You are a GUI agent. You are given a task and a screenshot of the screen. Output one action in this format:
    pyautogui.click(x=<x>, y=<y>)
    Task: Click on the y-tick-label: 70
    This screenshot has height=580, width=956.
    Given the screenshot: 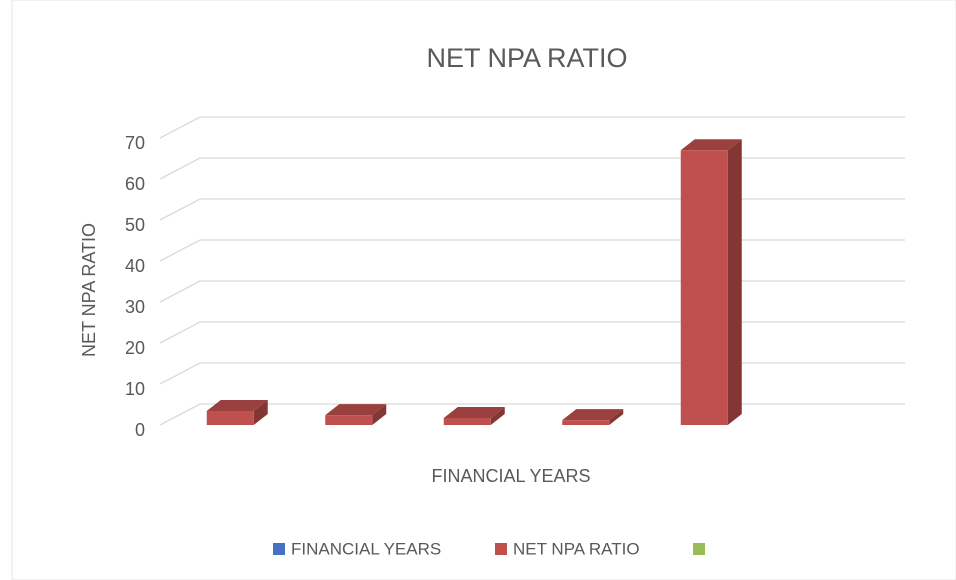 What is the action you would take?
    pyautogui.click(x=135, y=143)
    